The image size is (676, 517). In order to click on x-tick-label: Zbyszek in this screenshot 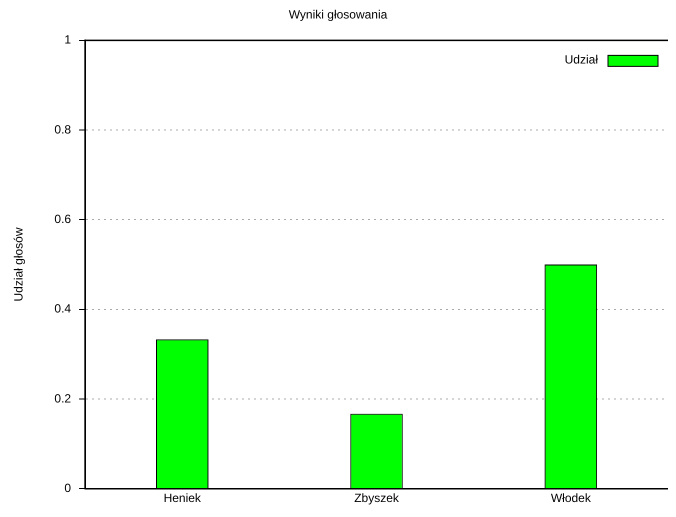, I will do `click(377, 498)`.